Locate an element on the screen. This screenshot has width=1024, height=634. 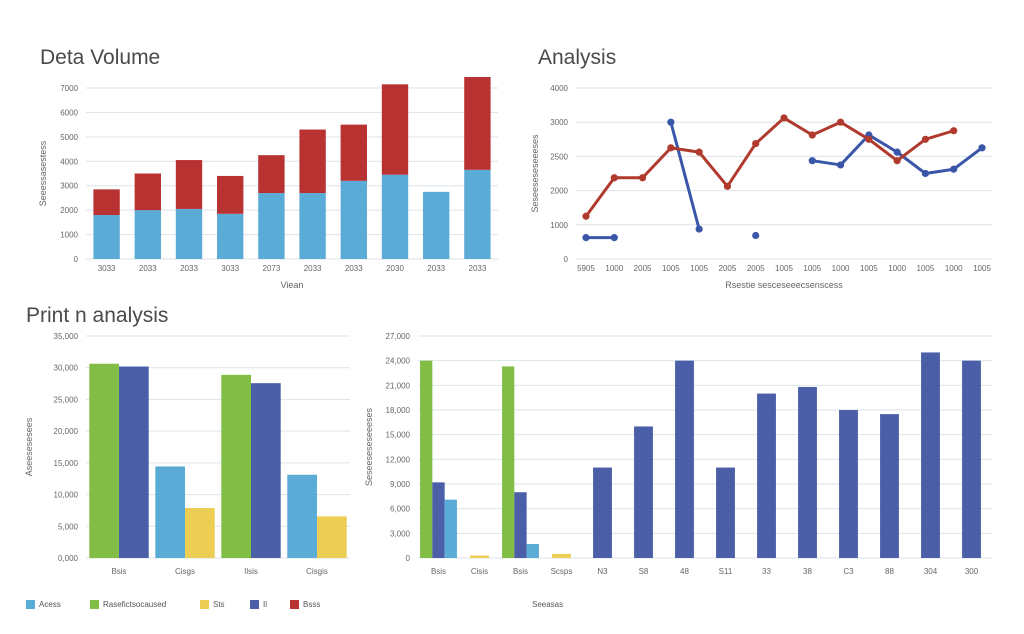
y-tick-label: 12,000 is located at coordinates (398, 459).